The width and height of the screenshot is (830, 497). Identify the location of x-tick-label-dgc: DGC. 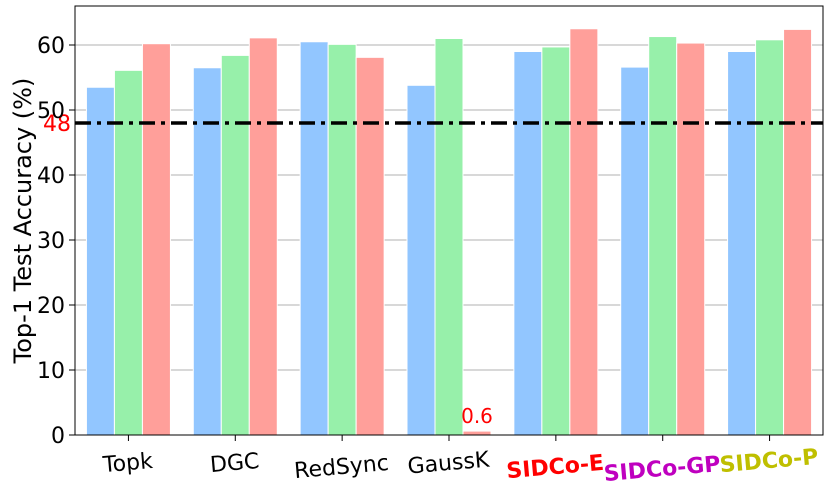
(234, 463).